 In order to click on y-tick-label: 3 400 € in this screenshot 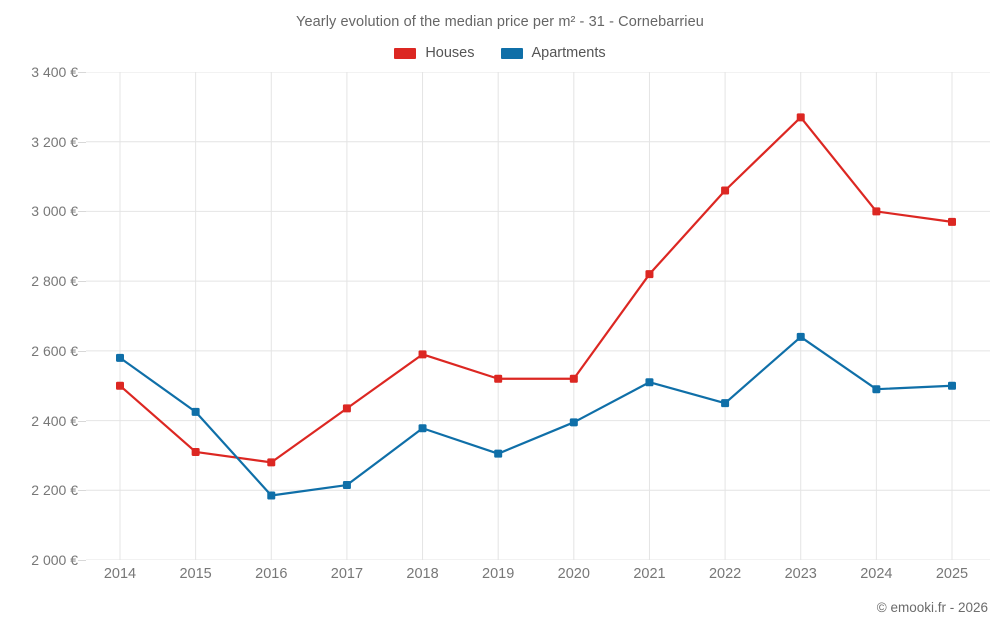, I will do `click(54, 72)`.